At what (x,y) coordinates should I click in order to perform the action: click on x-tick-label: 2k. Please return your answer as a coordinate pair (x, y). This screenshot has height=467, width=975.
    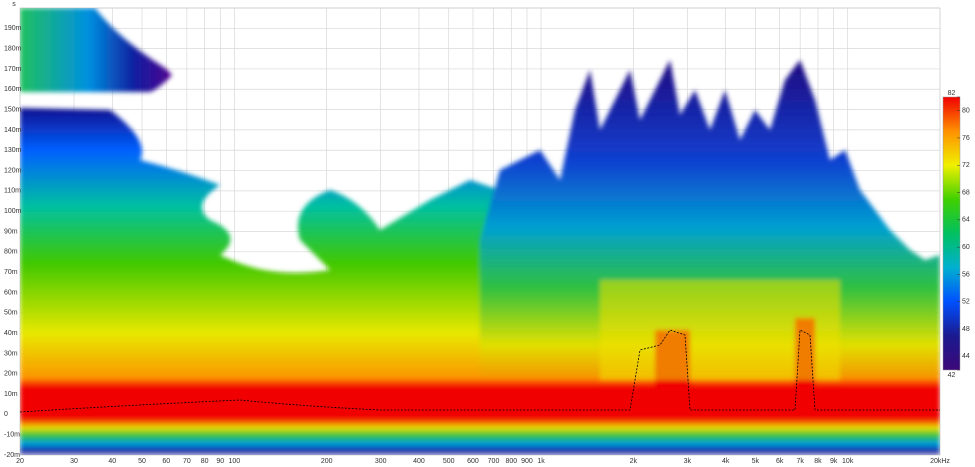
    Looking at the image, I should click on (634, 461).